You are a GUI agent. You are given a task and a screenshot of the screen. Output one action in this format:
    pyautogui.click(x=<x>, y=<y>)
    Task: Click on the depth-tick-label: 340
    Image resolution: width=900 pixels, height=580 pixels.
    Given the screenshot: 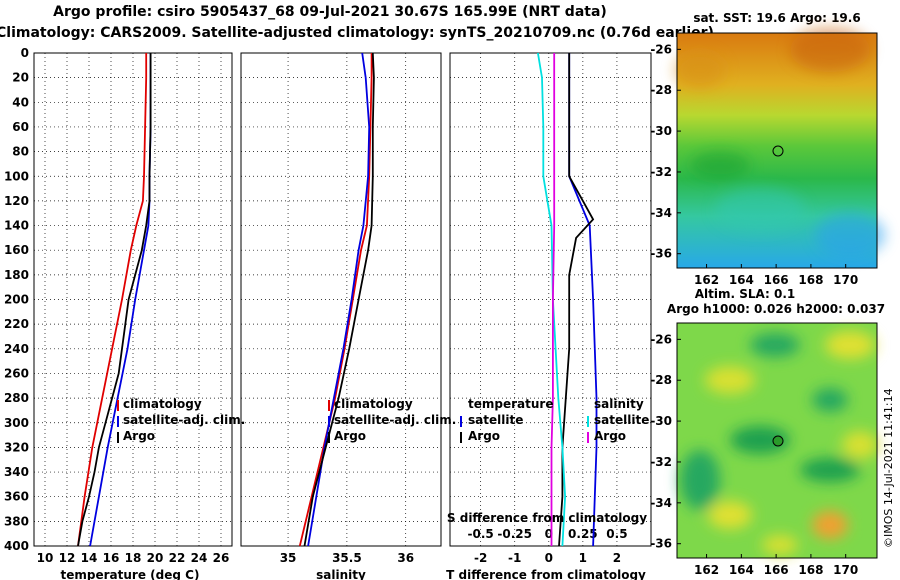 What is the action you would take?
    pyautogui.click(x=16, y=472)
    